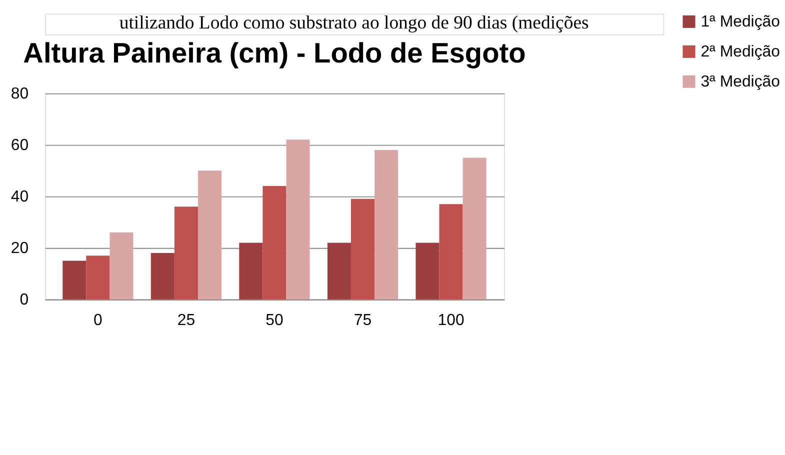  Describe the element at coordinates (19, 145) in the screenshot. I see `y-tick-label: 60` at that location.